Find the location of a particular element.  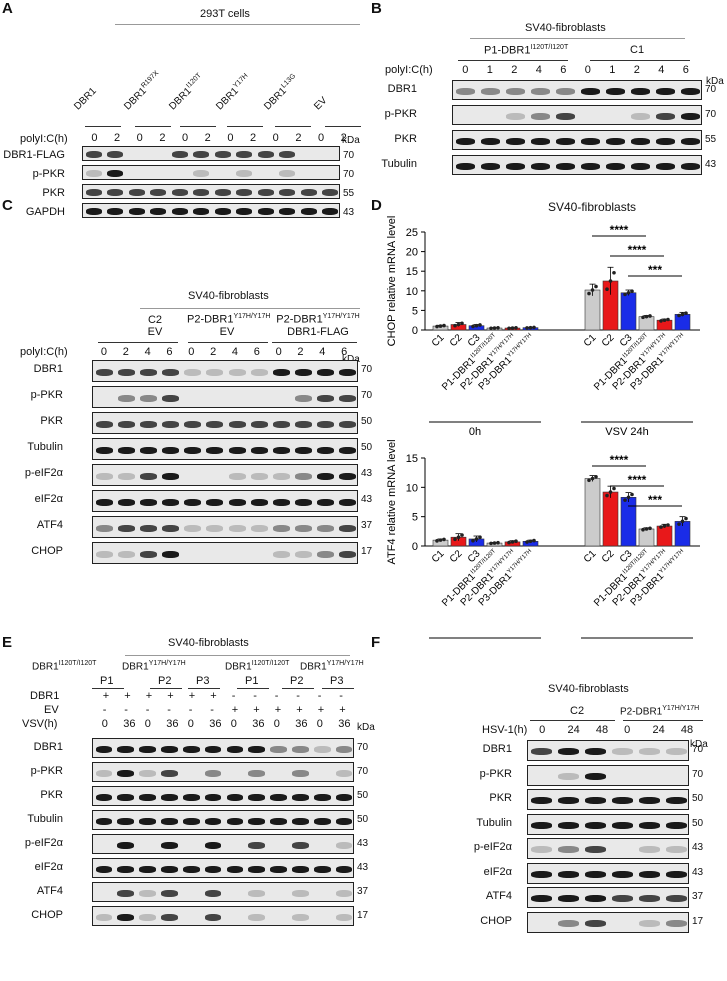

marker-label: 50 is located at coordinates (367, 421).